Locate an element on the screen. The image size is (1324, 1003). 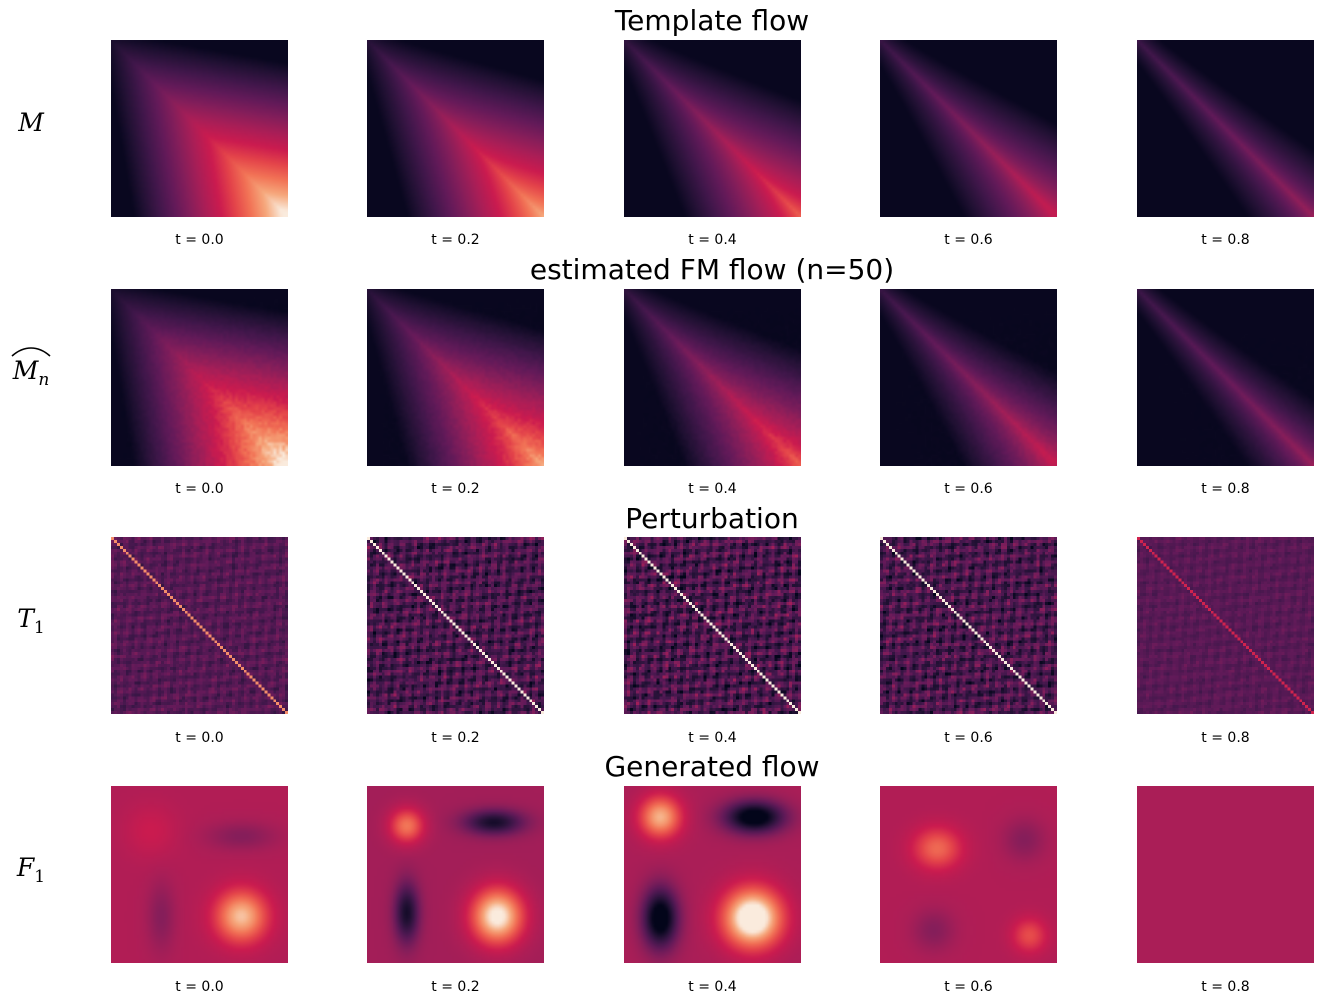
panel-label-generated-1: t = 0.2 is located at coordinates (455, 987).